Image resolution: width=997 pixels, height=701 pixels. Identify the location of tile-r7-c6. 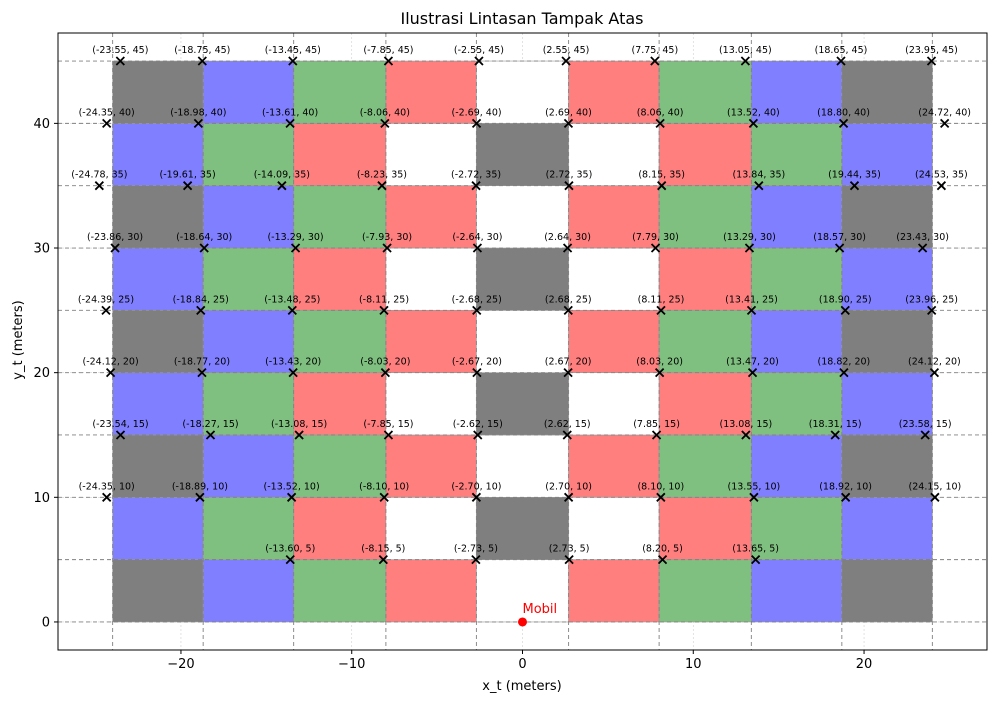
(705, 154).